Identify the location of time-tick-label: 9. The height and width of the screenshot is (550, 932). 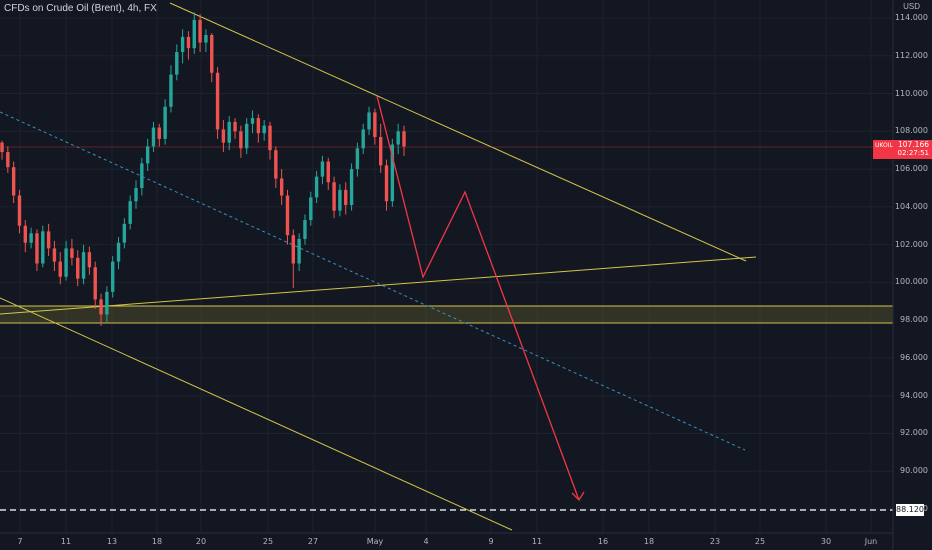
(491, 541).